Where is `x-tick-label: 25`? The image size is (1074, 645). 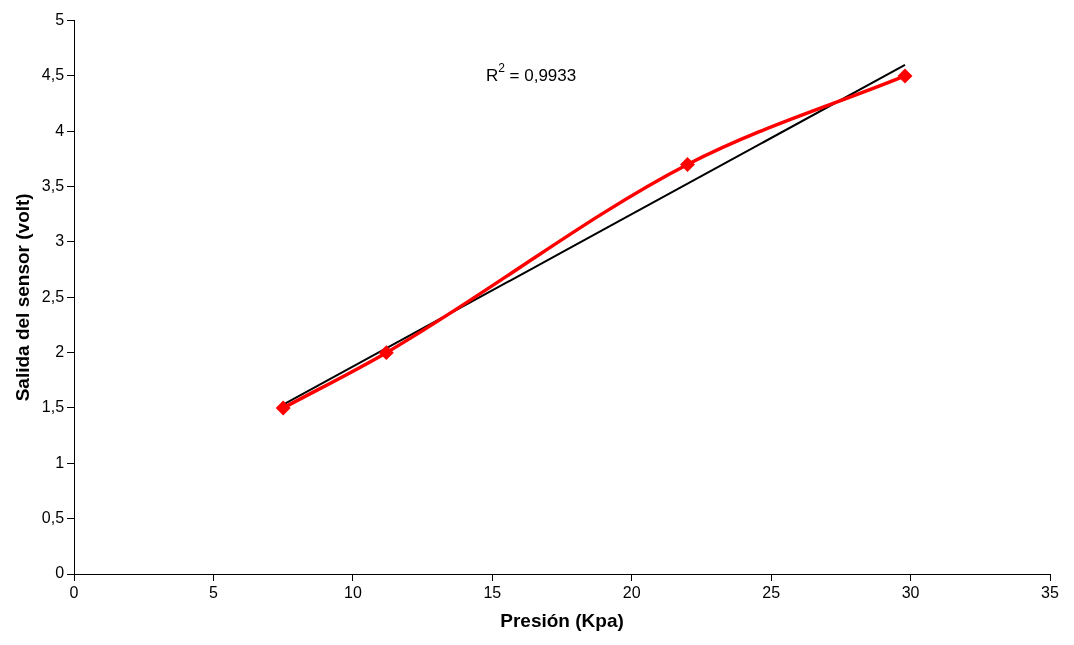
x-tick-label: 25 is located at coordinates (771, 593).